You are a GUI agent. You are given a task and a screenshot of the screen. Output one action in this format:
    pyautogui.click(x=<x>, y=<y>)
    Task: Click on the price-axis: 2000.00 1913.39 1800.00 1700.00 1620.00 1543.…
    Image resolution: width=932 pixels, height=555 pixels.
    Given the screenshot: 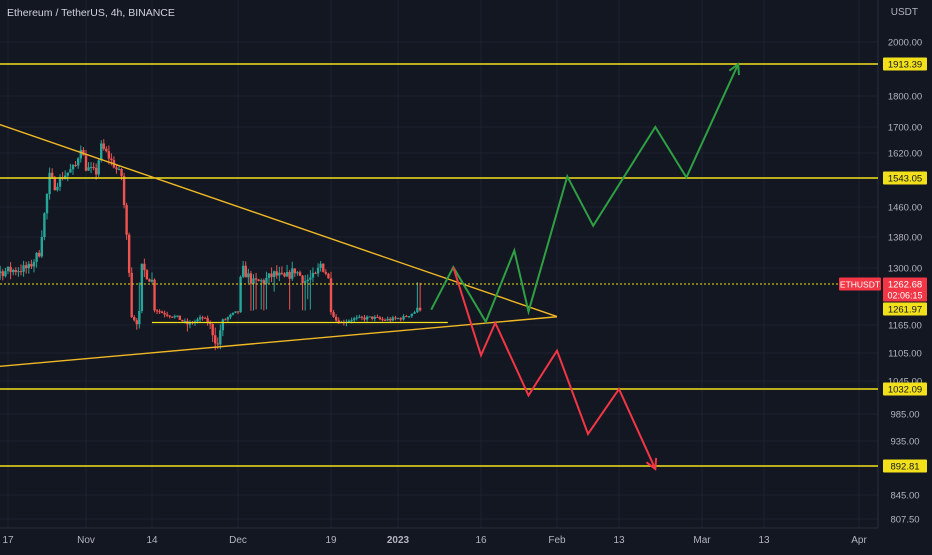 What is the action you would take?
    pyautogui.click(x=883, y=282)
    